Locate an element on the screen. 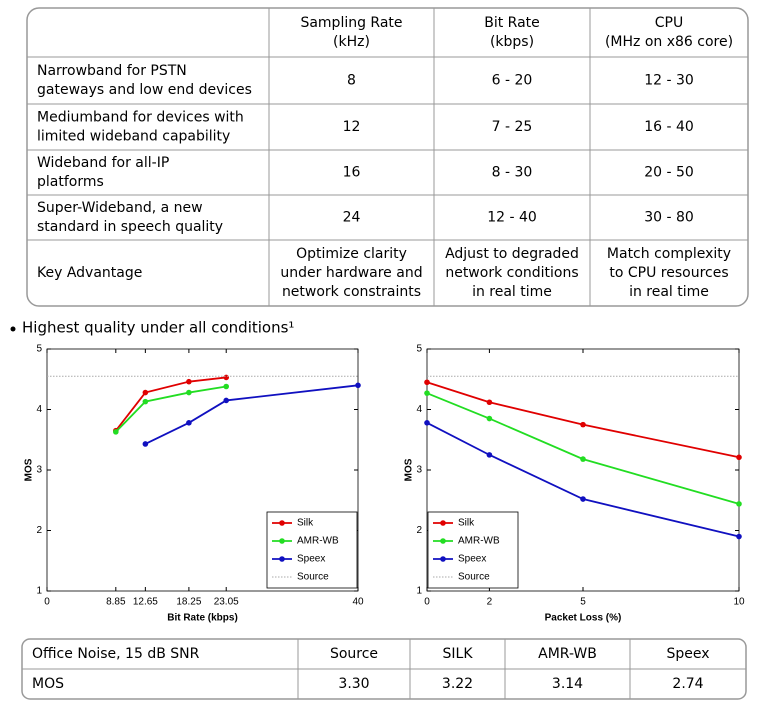  cell-text: 20 - 50 is located at coordinates (669, 173).